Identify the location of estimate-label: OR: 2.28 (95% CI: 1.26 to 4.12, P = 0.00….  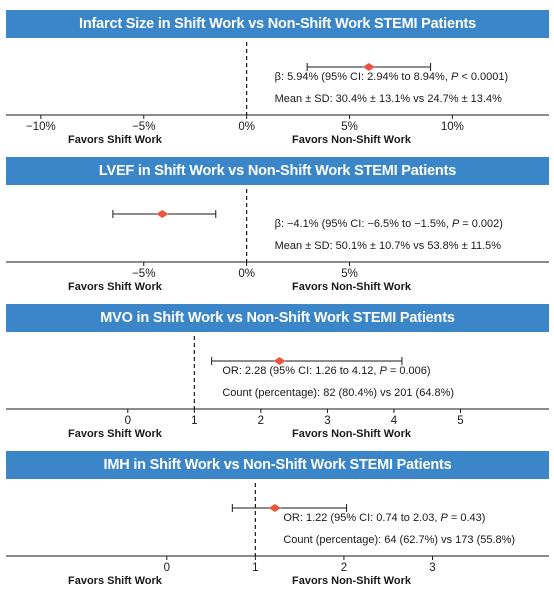
(326, 371).